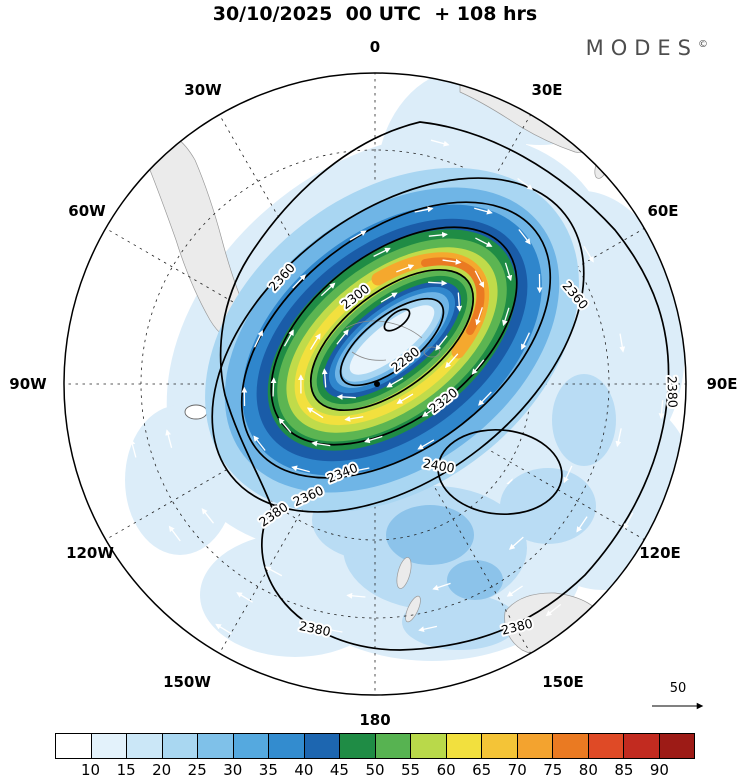 Image resolution: width=750 pixels, height=782 pixels. I want to click on colorbar-tick-label: 15, so click(126, 770).